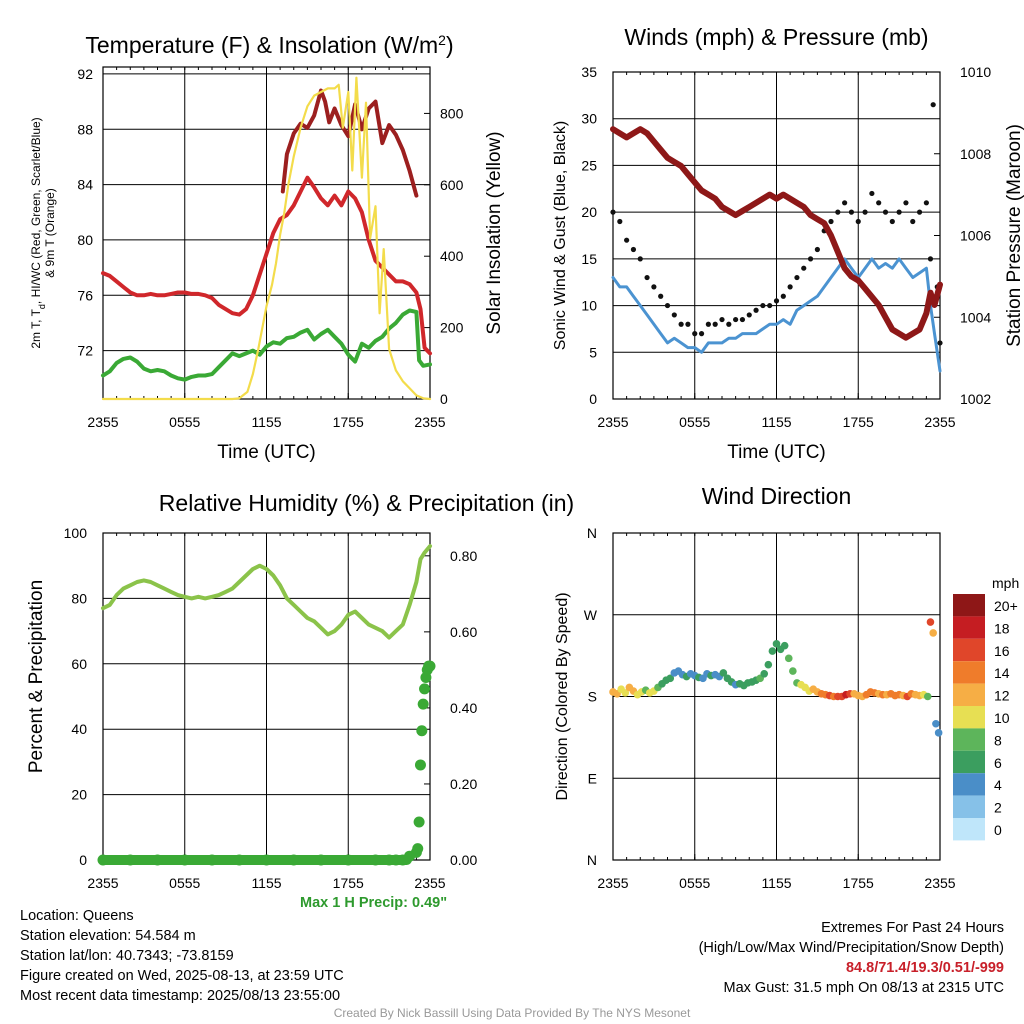 The width and height of the screenshot is (1024, 1024). Describe the element at coordinates (998, 740) in the screenshot. I see `legend-label: 8` at that location.